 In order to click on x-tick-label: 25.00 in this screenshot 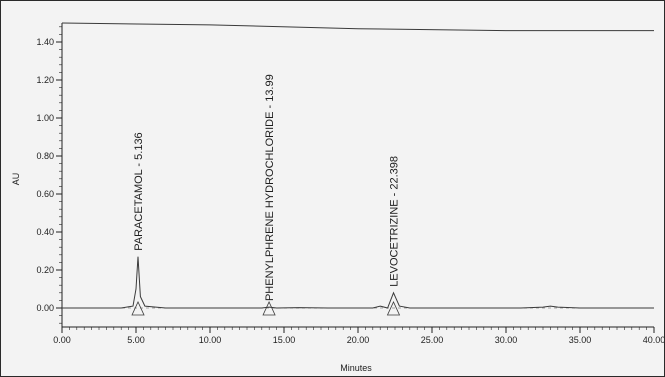, I will do `click(432, 340)`.